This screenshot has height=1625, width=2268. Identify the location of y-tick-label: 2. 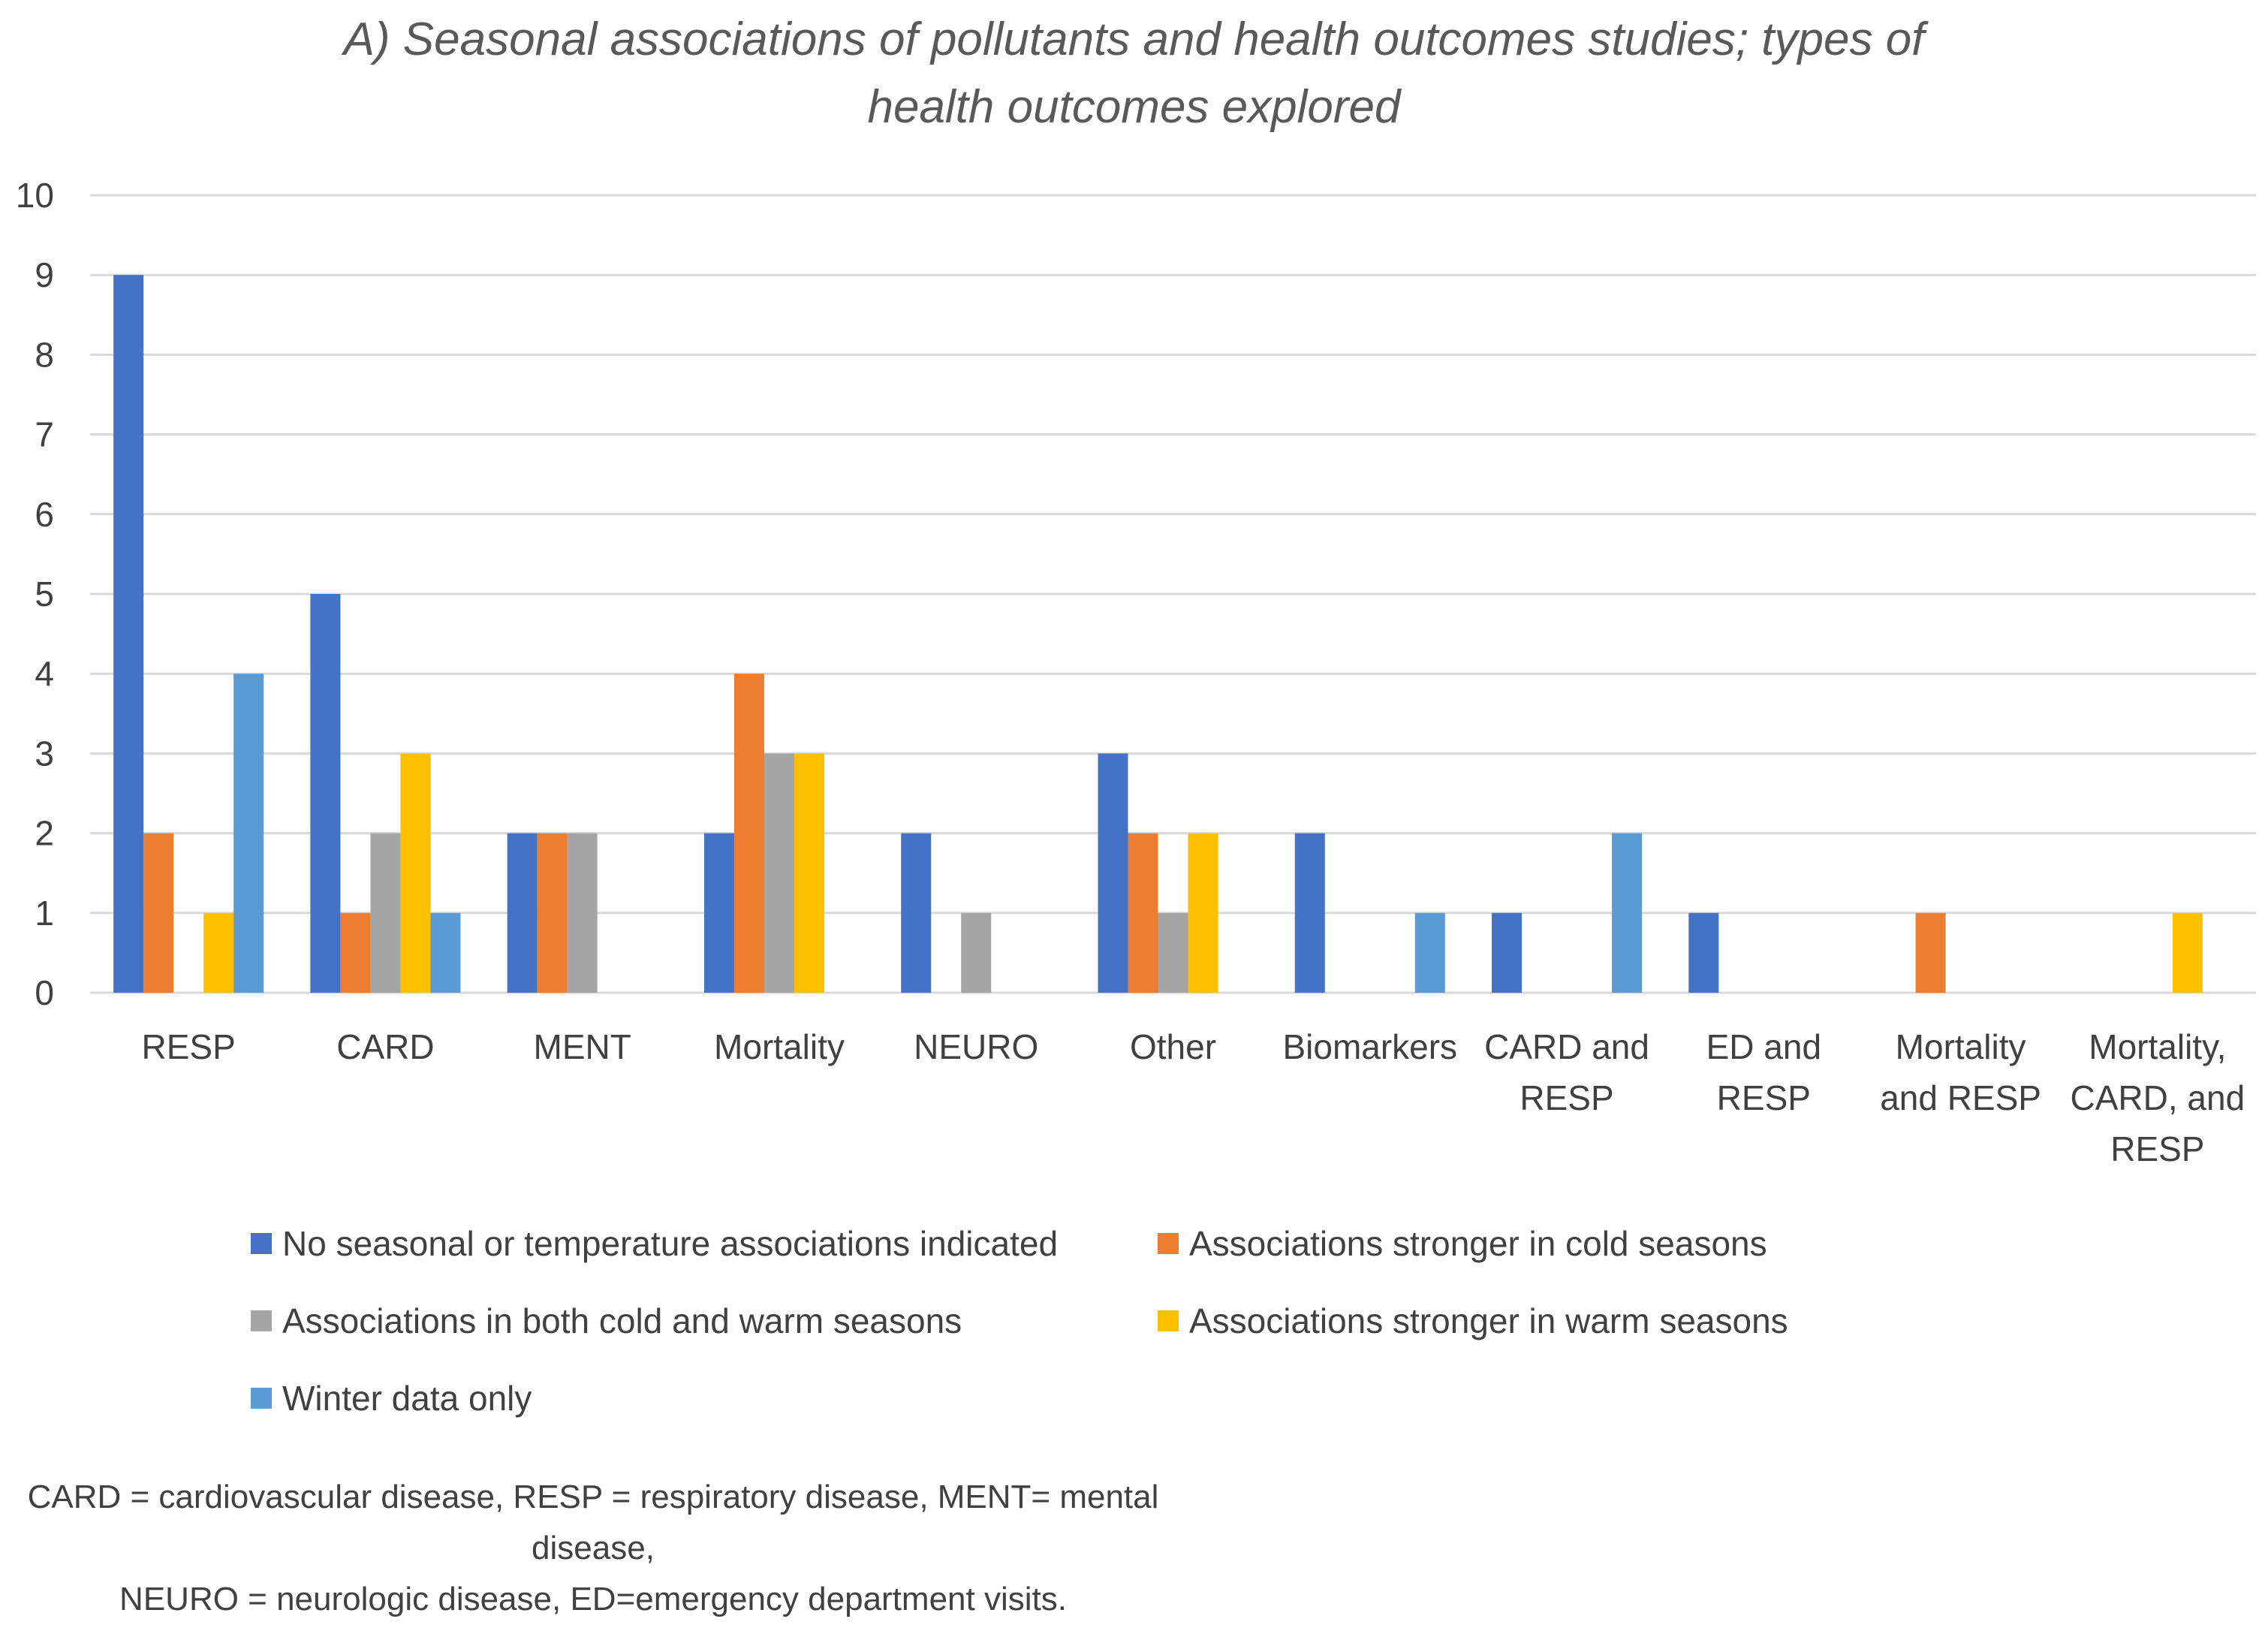
(45, 833).